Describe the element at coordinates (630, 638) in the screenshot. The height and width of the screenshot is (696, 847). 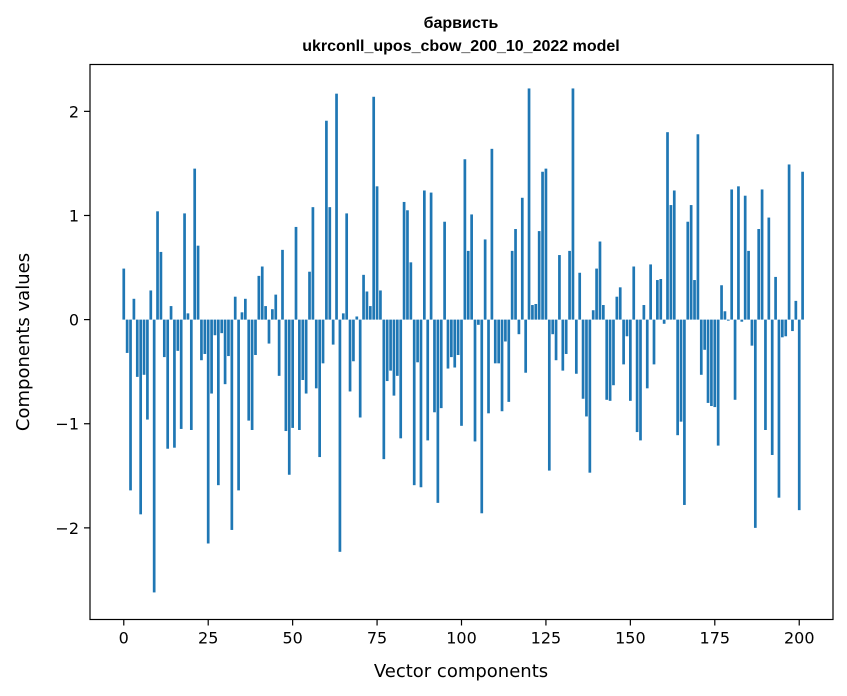
I see `x-tick-label-150: 150` at that location.